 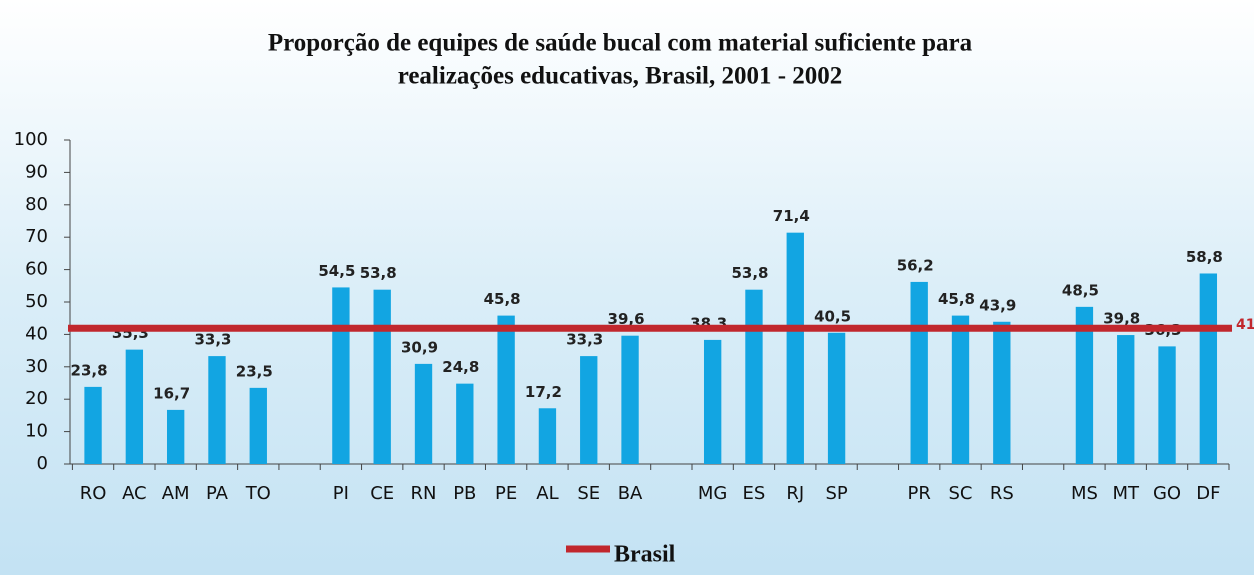 What do you see at coordinates (836, 493) in the screenshot?
I see `x-tick-label: SP` at bounding box center [836, 493].